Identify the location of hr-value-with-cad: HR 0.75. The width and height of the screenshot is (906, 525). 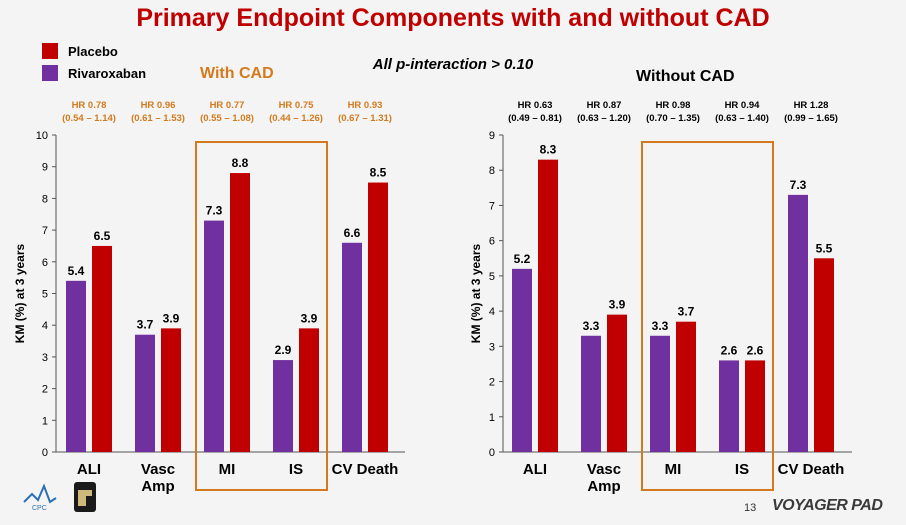
(297, 105).